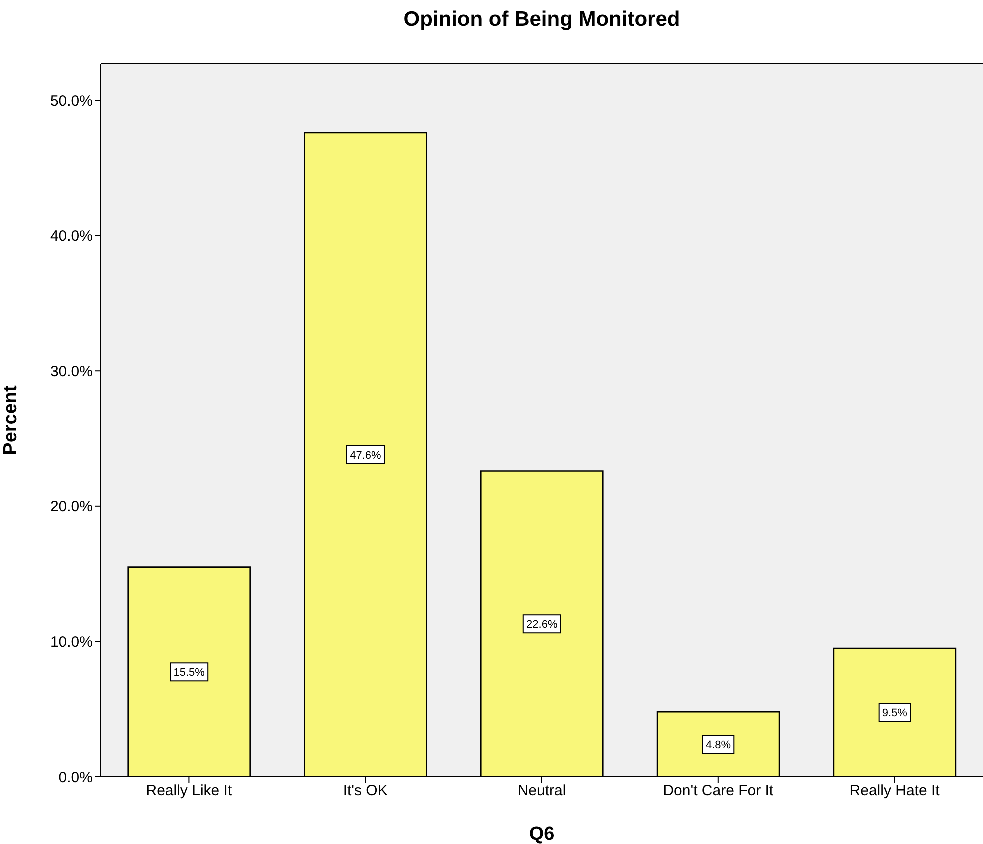 This screenshot has height=844, width=983. What do you see at coordinates (75, 777) in the screenshot?
I see `y-tick-label: 0.0%` at bounding box center [75, 777].